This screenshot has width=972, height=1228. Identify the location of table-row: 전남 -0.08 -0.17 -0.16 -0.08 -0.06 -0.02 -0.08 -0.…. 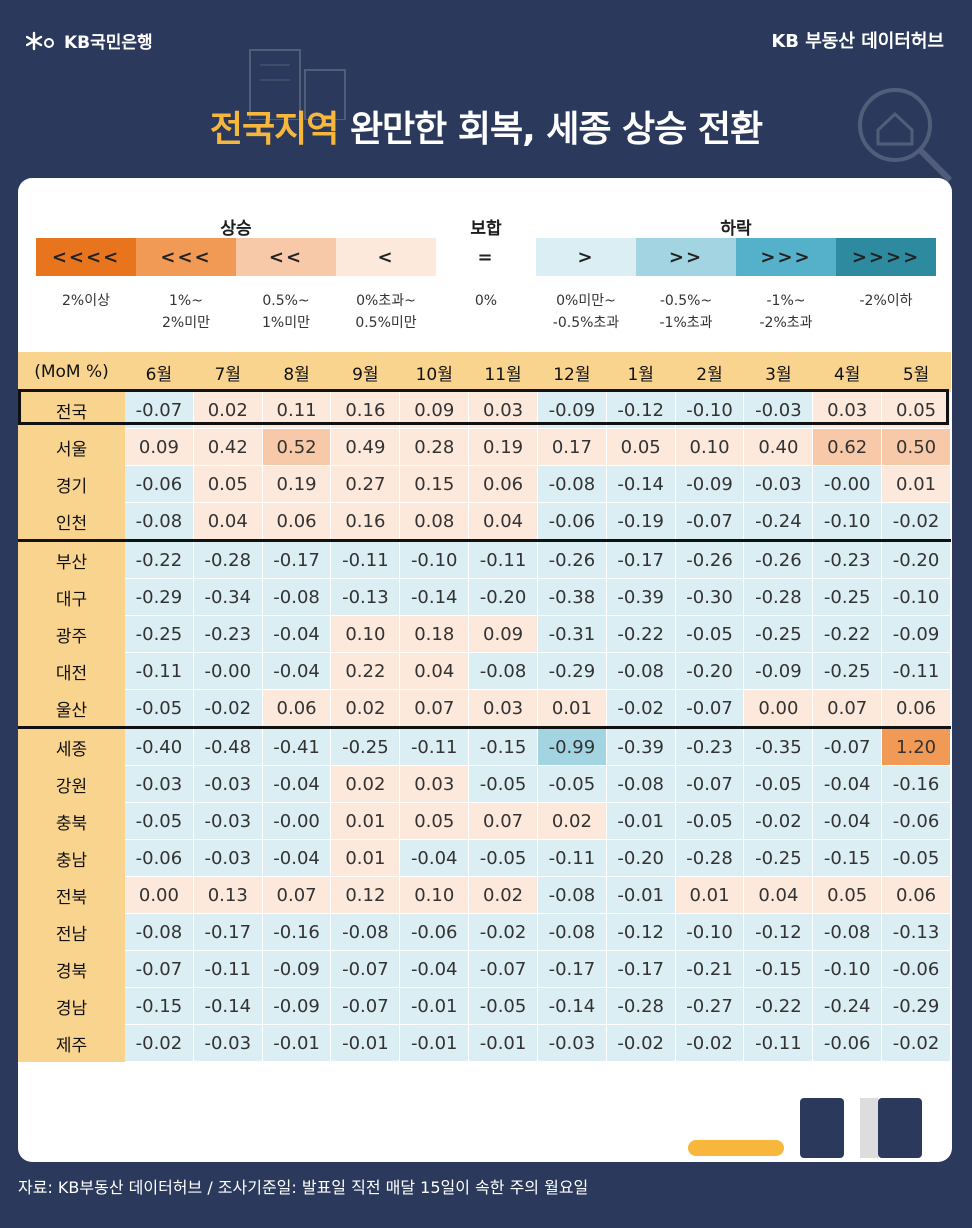
(484, 932).